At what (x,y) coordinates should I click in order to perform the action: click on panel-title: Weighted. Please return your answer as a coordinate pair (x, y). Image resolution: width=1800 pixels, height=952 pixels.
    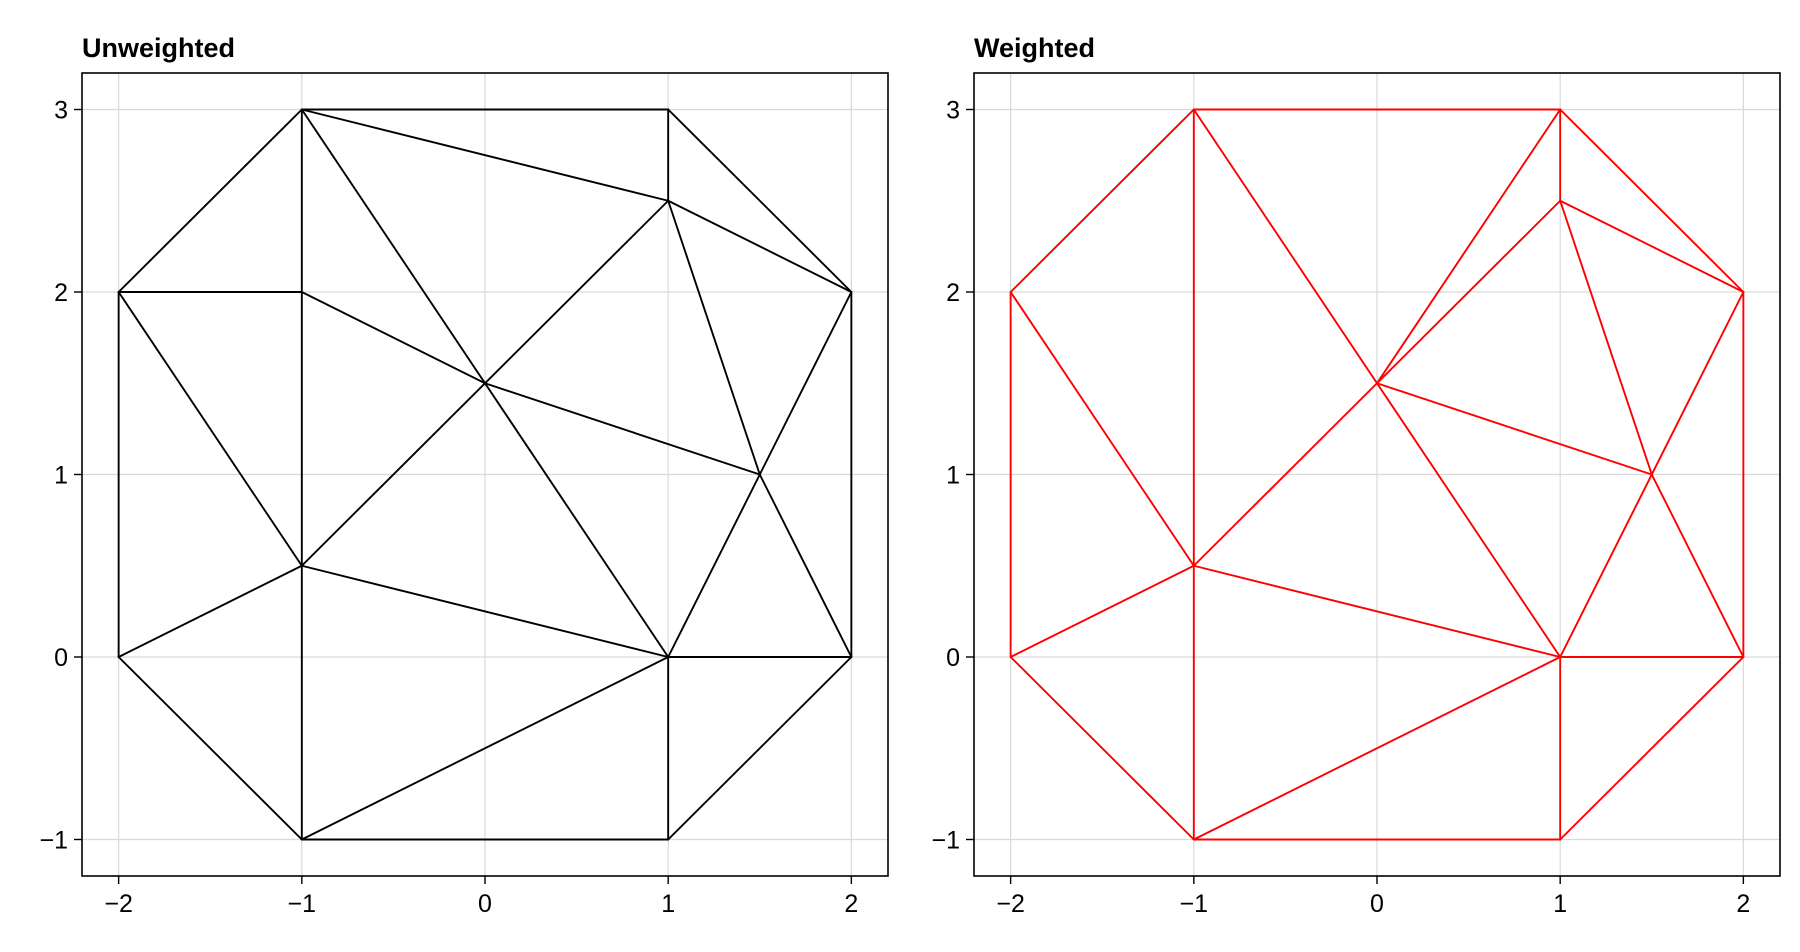
    Looking at the image, I should click on (1034, 48).